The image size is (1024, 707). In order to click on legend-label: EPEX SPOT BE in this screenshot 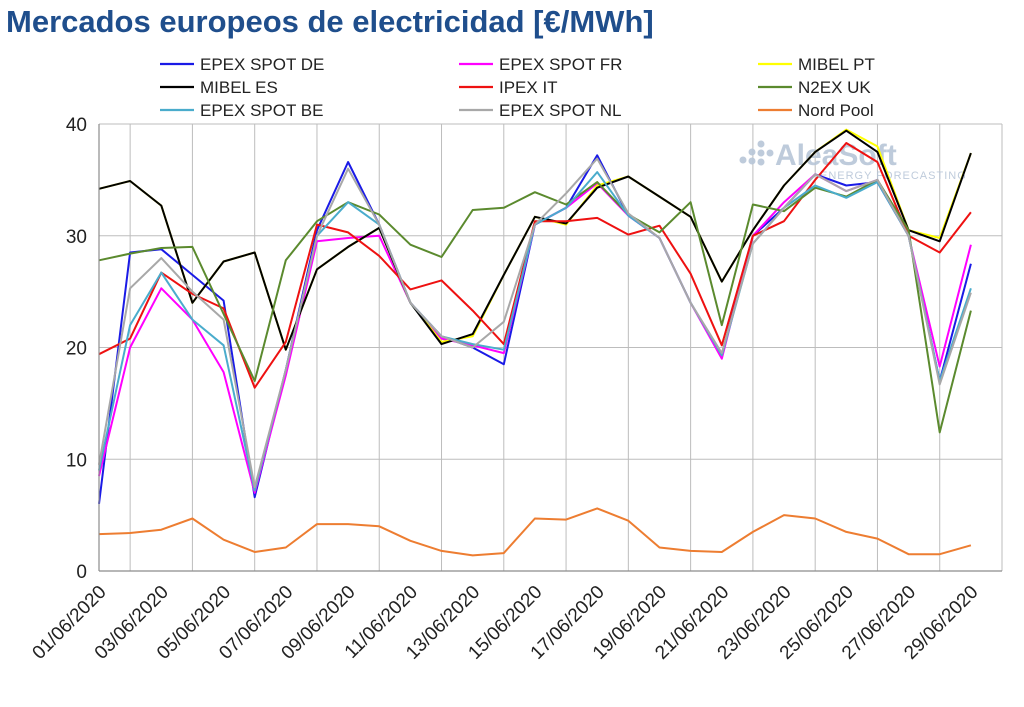, I will do `click(261, 110)`.